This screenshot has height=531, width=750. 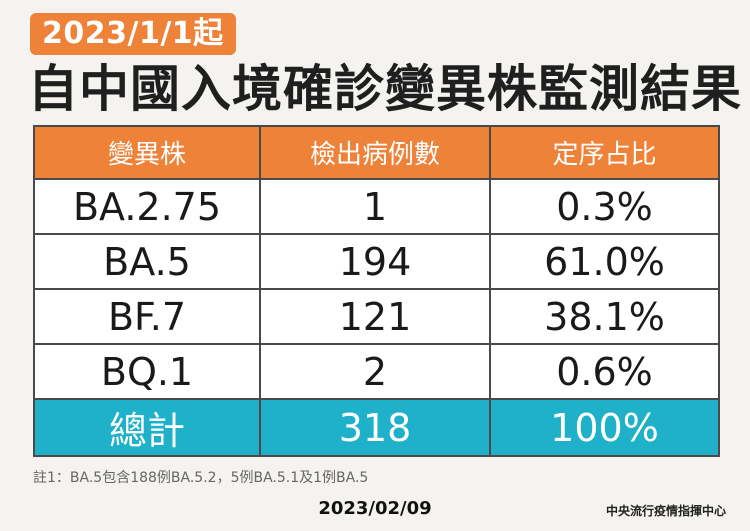 I want to click on total-share-cell: 100%, so click(x=604, y=427).